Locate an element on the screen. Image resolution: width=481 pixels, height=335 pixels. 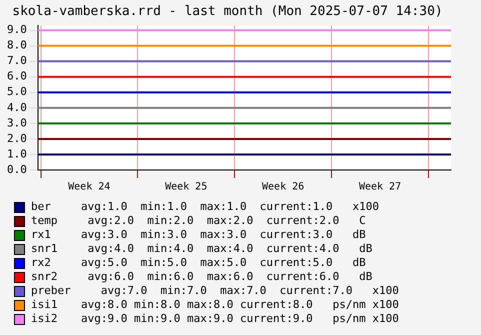
x-tick-label: Week 25 is located at coordinates (186, 187).